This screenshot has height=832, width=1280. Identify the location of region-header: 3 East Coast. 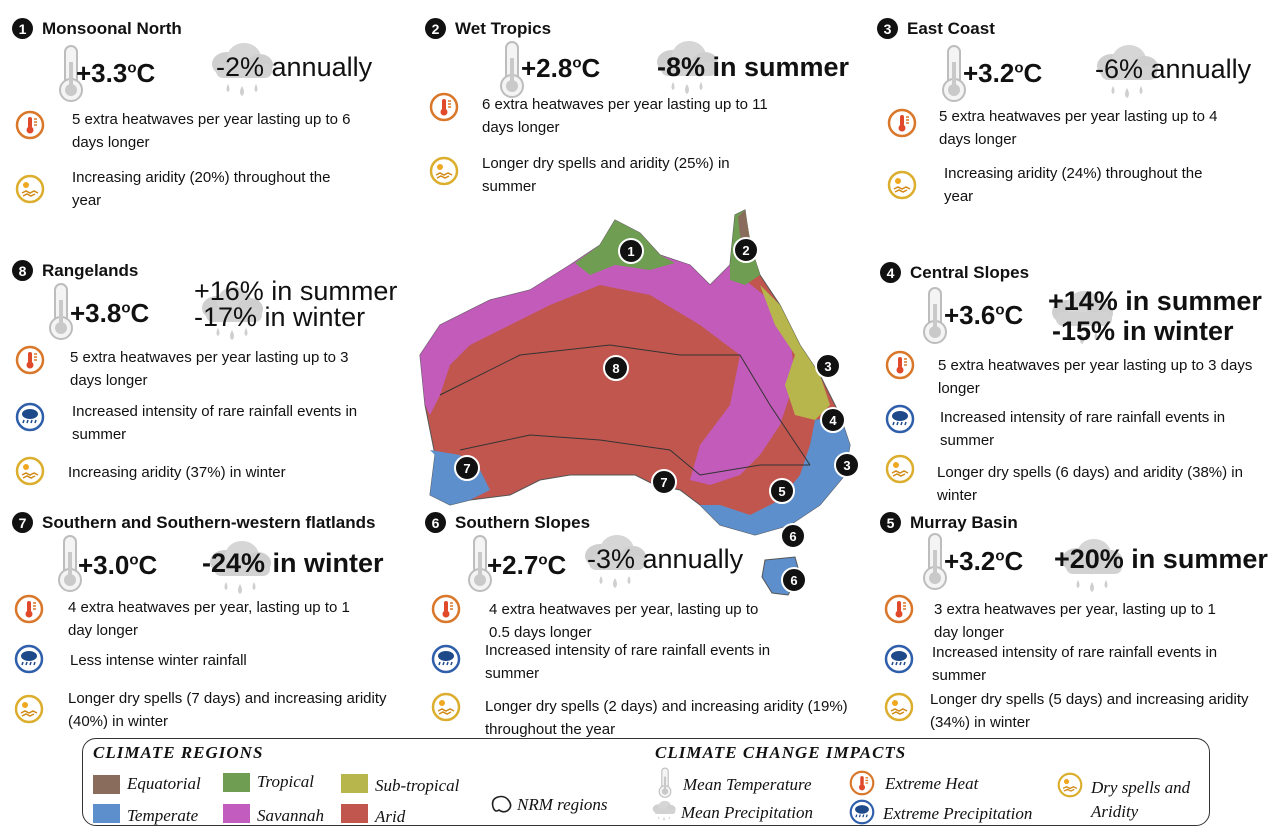
(936, 28).